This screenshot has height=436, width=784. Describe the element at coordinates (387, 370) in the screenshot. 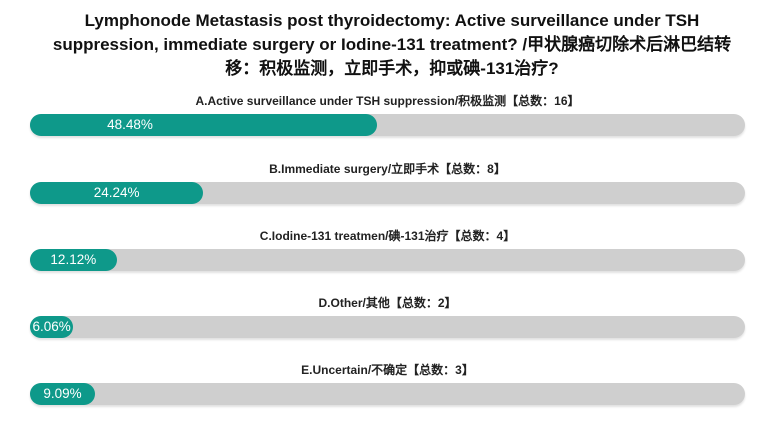

I see `bar-label: E.Uncertain/不确定【总数：3】` at that location.